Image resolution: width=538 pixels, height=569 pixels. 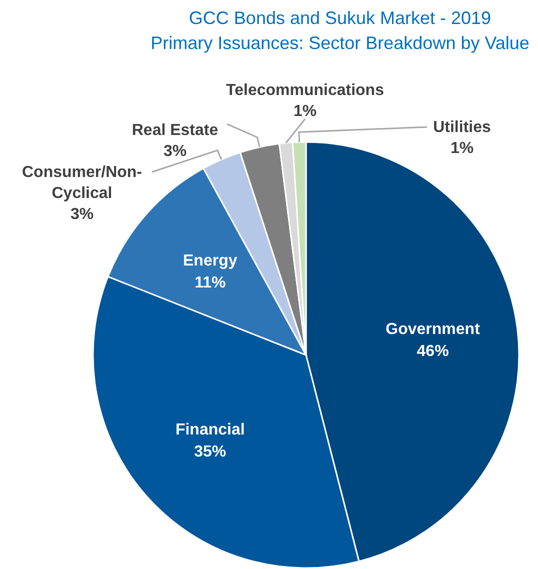 I want to click on chart-subtitle: Primary Issuances: Sector Breakdown by Value, so click(x=340, y=43).